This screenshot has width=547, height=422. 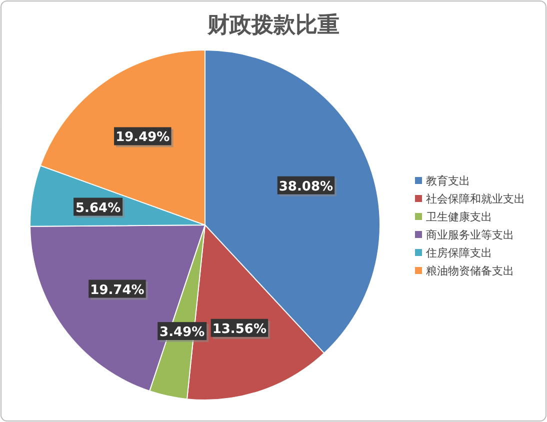 I want to click on legend-label: 商业服务业等支出, so click(x=470, y=235).